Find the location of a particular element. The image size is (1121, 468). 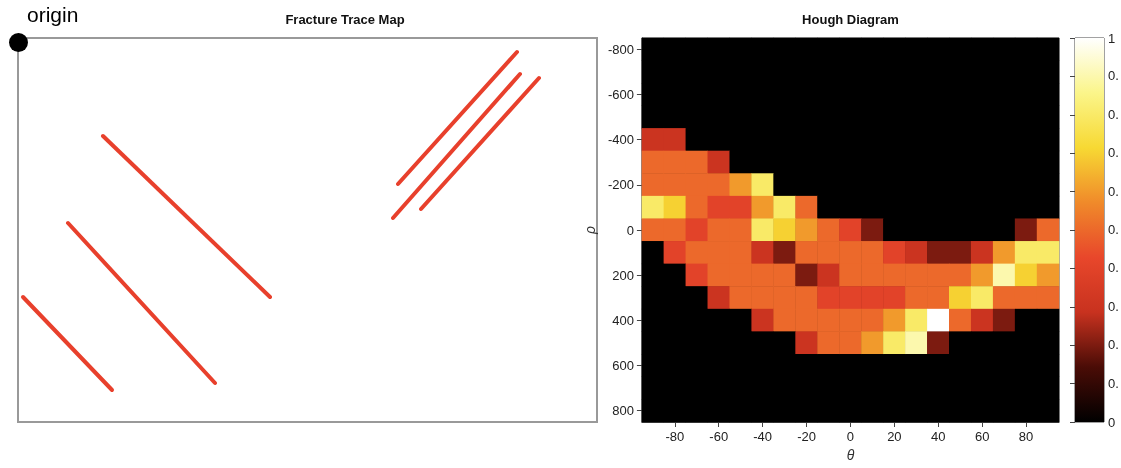

y-tick-label: 200 is located at coordinates (623, 275).